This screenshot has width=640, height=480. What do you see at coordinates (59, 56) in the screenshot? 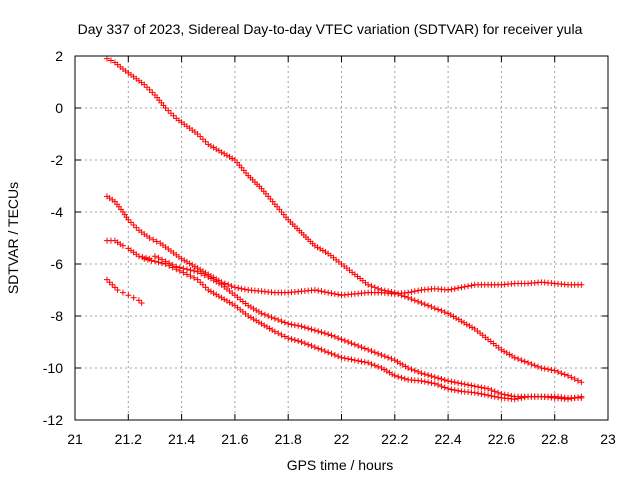
I see `y-tick-label: 2` at bounding box center [59, 56].